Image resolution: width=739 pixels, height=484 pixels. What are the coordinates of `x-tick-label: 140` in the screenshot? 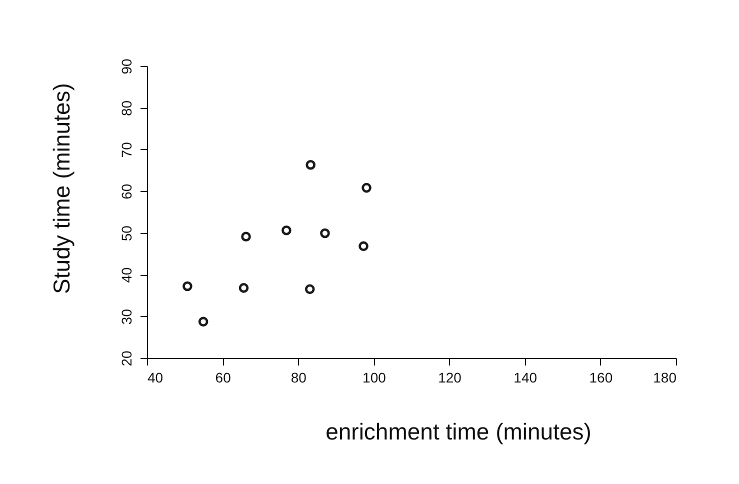 It's located at (526, 378).